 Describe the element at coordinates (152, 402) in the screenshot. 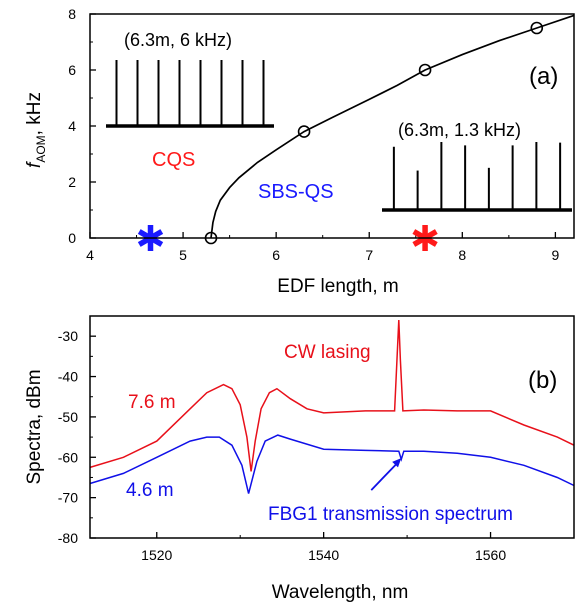

I see `label-7p6m: 7.6 m` at that location.